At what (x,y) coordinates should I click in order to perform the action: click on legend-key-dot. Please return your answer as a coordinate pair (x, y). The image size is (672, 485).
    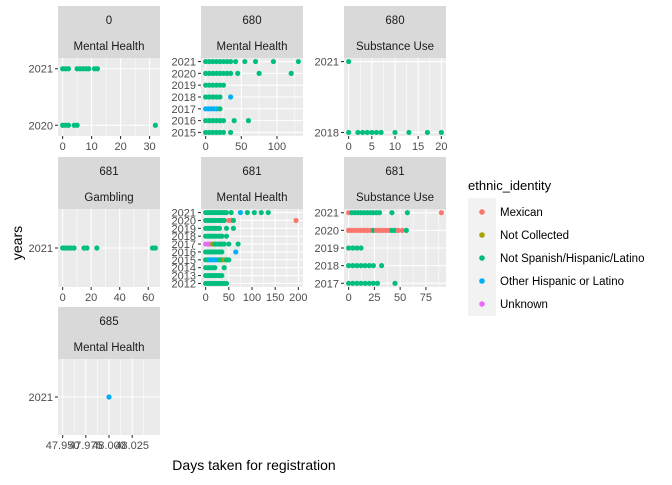
    Looking at the image, I should click on (482, 258).